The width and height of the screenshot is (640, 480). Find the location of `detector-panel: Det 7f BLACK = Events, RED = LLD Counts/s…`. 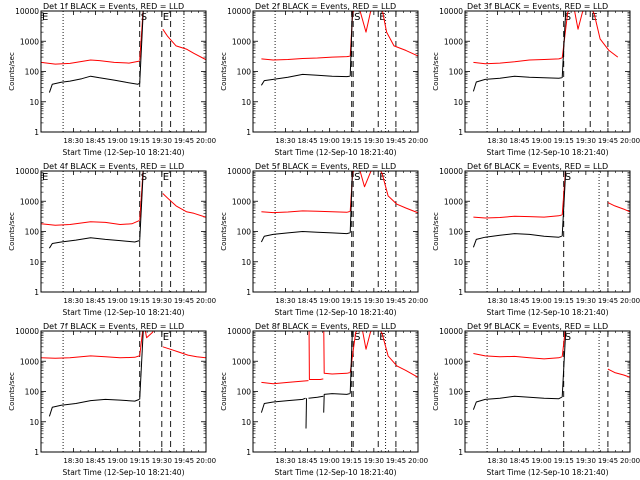

detector-panel: Det 7f BLACK = Events, RED = LLD Counts/s… is located at coordinates (112, 399).